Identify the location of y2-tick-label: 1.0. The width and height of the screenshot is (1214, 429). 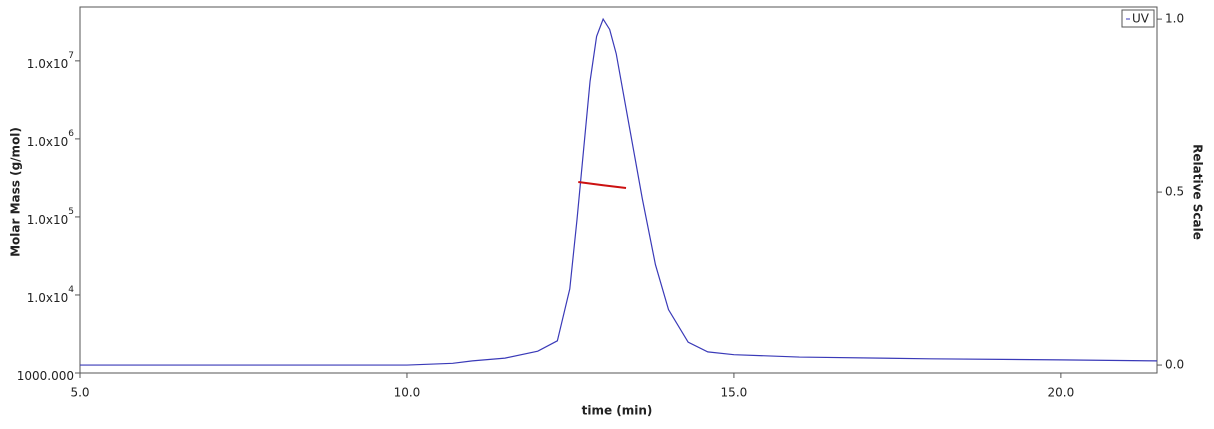
(1174, 19).